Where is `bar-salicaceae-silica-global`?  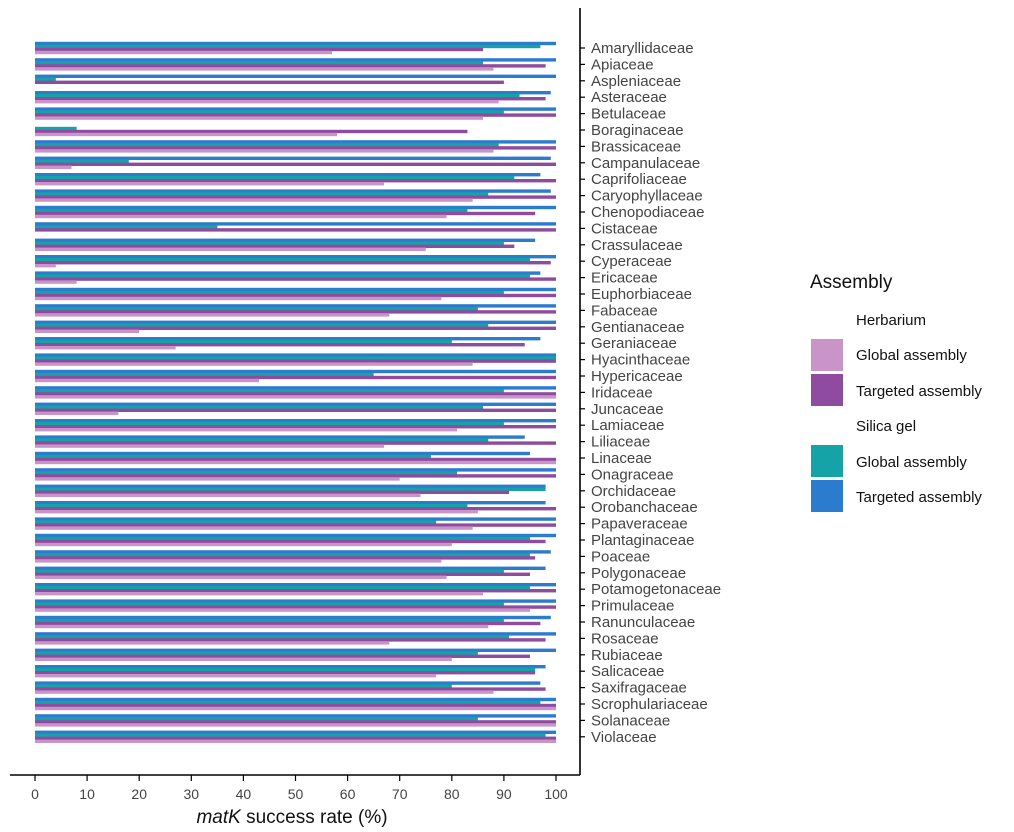 bar-salicaceae-silica-global is located at coordinates (285, 670).